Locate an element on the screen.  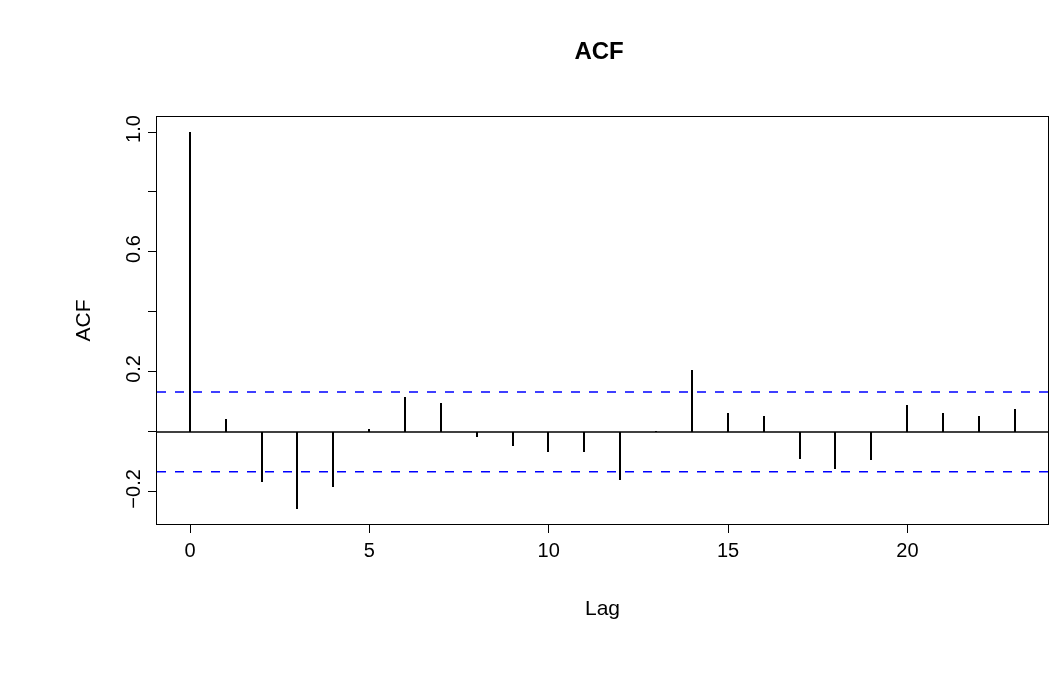
y-tick-label: 0.2 is located at coordinates (132, 369).